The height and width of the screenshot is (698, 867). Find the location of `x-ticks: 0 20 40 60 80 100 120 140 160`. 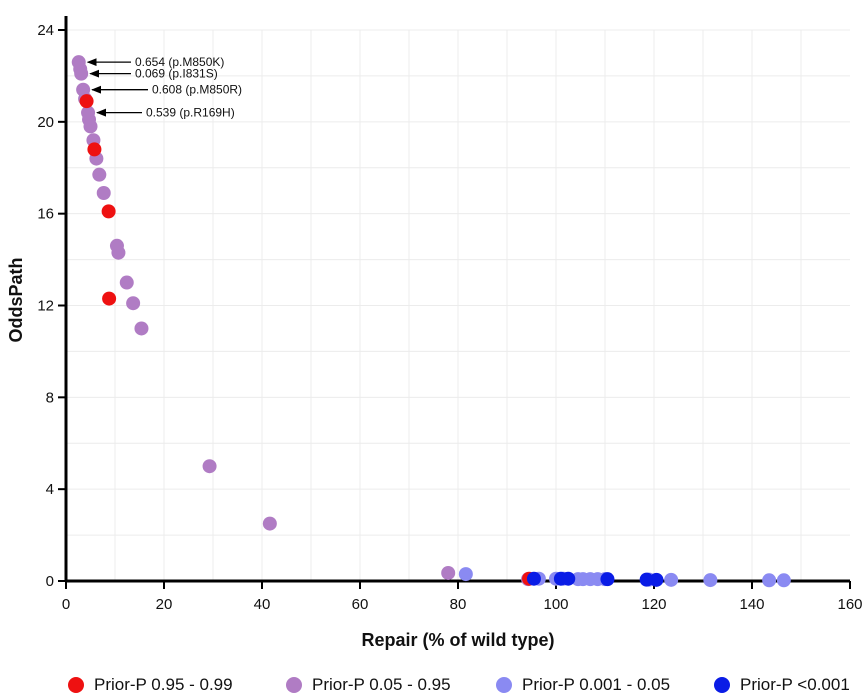

x-ticks: 0 20 40 60 80 100 120 140 160 is located at coordinates (462, 597).